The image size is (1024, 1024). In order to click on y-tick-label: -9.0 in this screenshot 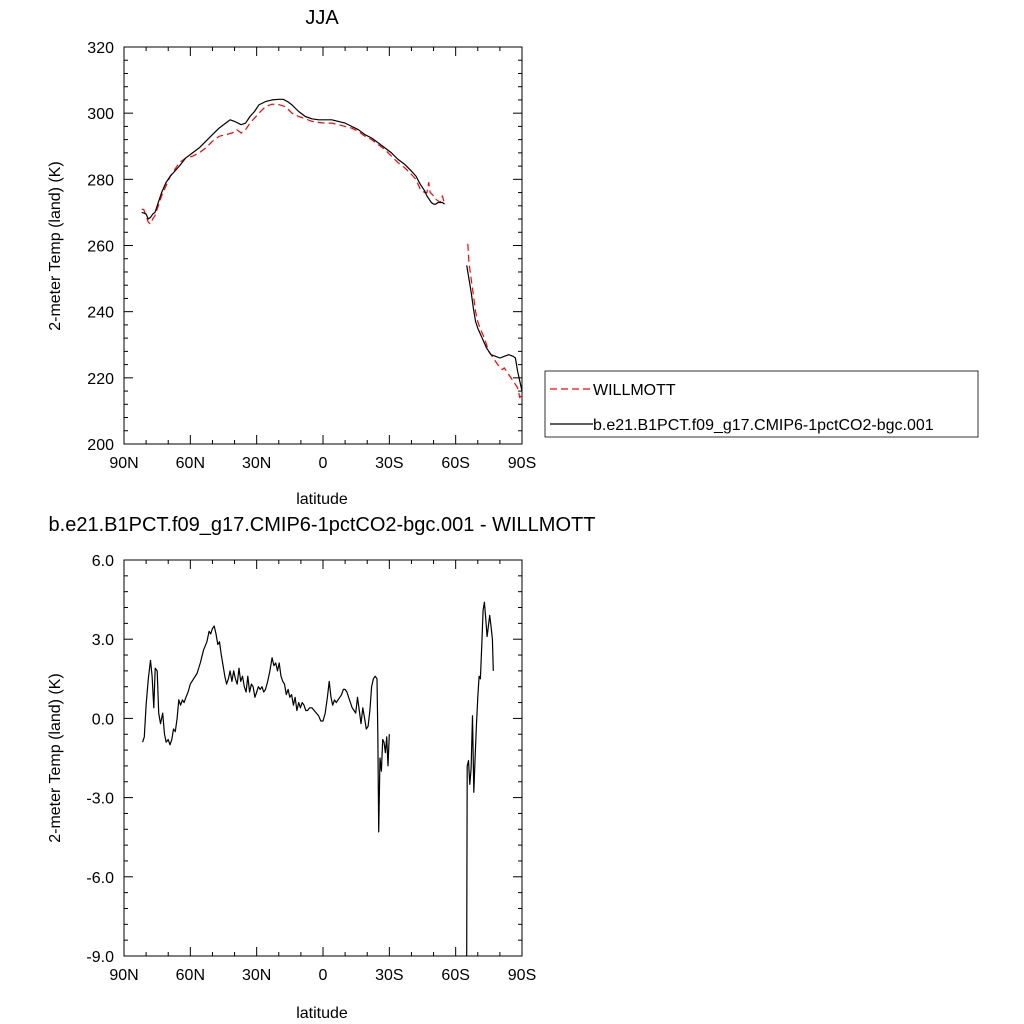, I will do `click(100, 957)`.